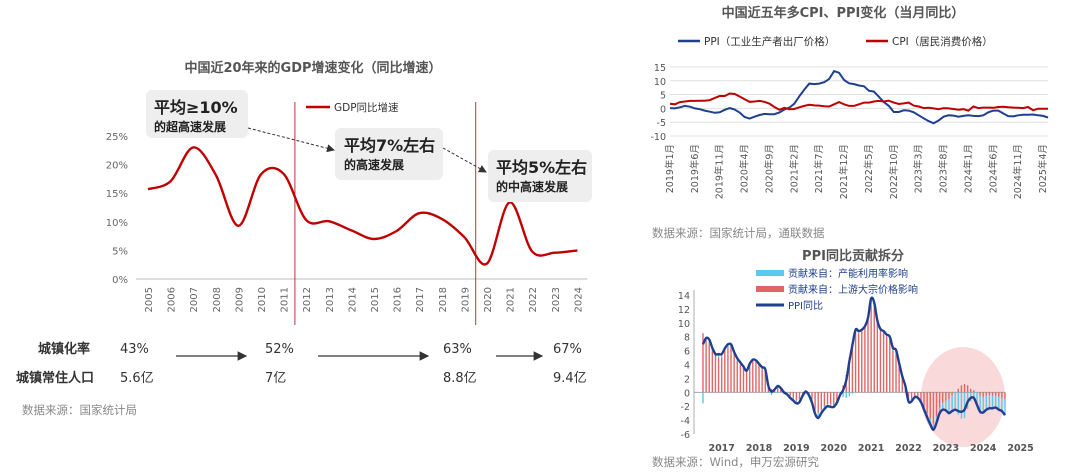 This screenshot has width=1080, height=474. I want to click on urbanization-rate-value: 63%, so click(457, 349).